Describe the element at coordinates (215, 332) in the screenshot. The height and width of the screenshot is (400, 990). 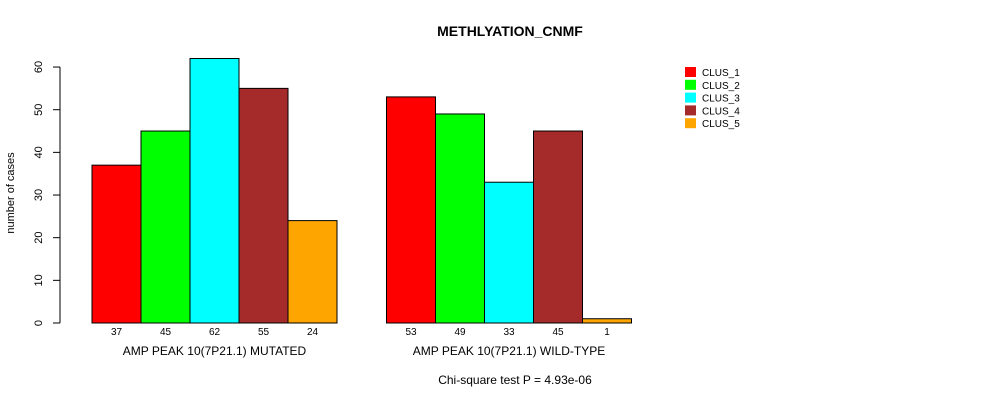
I see `bar-count-label: 62` at that location.